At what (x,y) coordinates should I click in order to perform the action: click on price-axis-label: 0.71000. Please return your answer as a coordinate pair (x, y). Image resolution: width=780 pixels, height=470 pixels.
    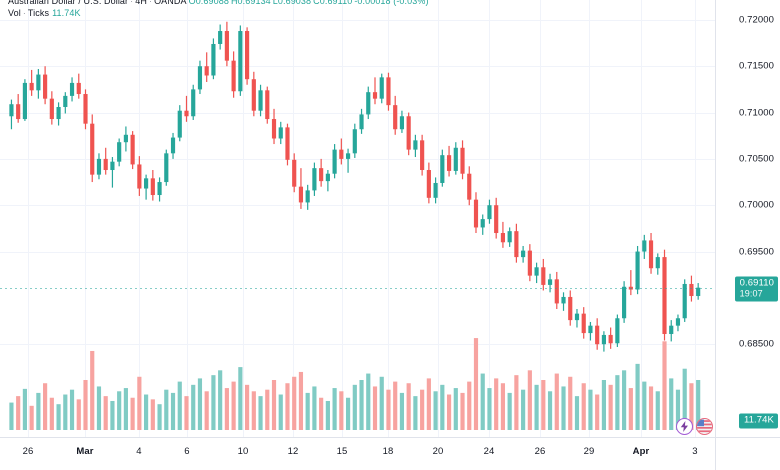
    Looking at the image, I should click on (756, 113).